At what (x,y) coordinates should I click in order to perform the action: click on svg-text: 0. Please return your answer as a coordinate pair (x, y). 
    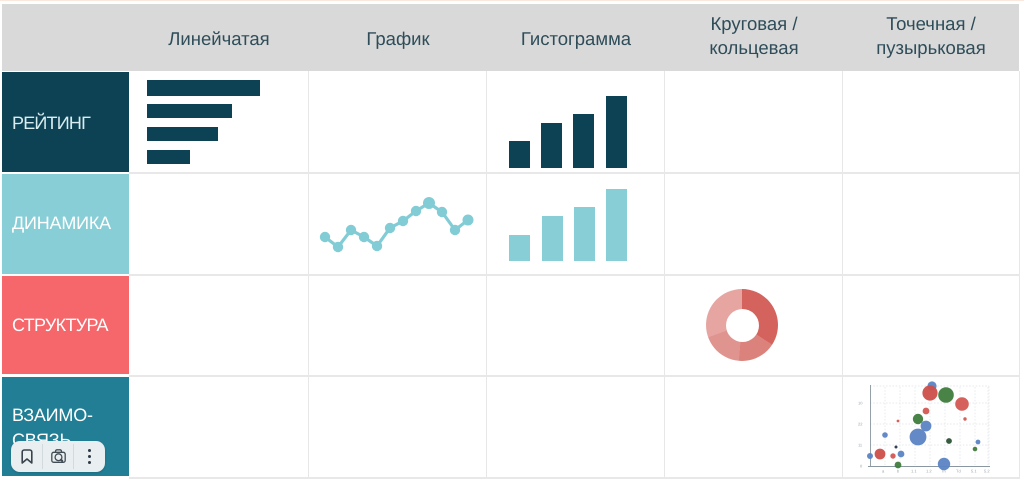
    Looking at the image, I should click on (861, 466).